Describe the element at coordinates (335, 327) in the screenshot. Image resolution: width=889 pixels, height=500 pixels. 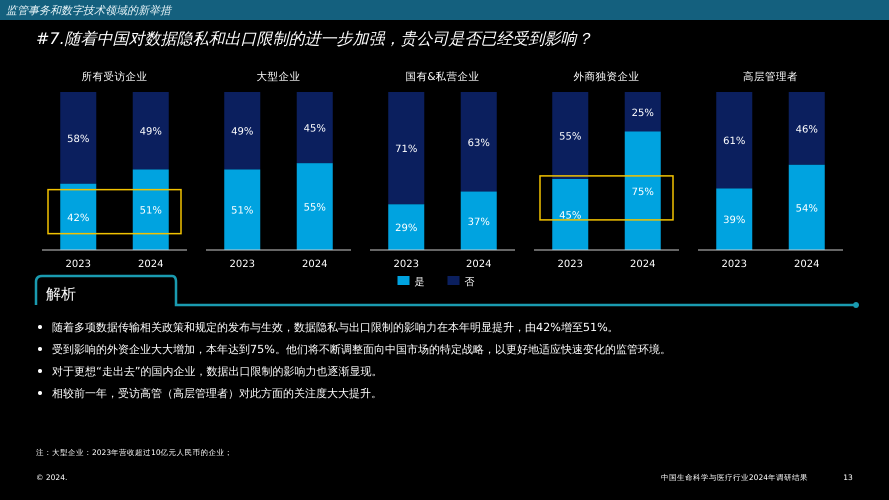
I see `text: 随着多项数据传输相关政策和规定的发布与生效，数据隐私与出口限制的影响力在本年明显提升，由42%增至51%。` at that location.